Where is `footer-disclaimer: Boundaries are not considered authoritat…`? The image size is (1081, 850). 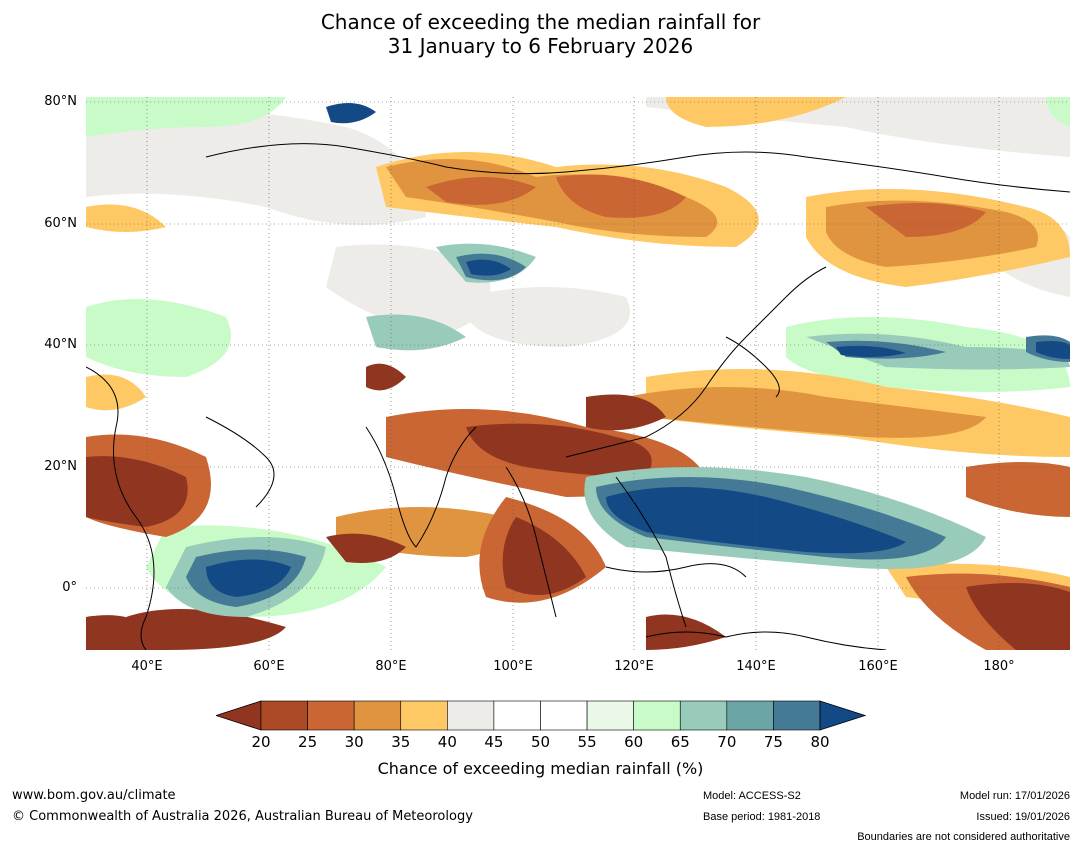 footer-disclaimer: Boundaries are not considered authoritat… is located at coordinates (963, 837).